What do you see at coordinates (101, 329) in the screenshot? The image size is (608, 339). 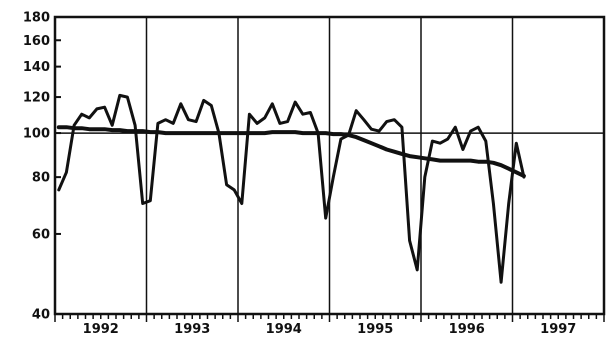 I see `x-year-label: 1992` at bounding box center [101, 329].